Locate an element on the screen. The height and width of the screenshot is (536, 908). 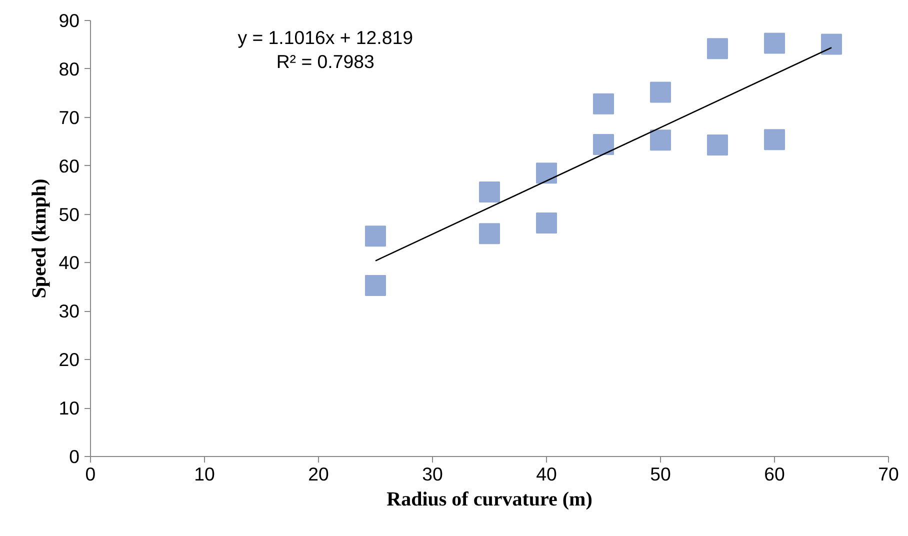
y-tick-label: 30 is located at coordinates (69, 311).